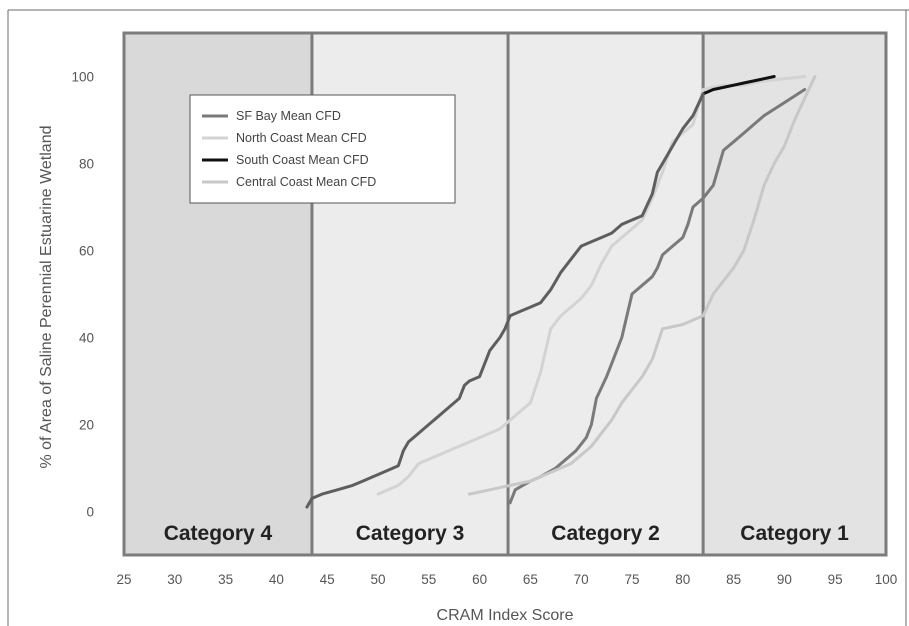 This screenshot has width=909, height=626. Describe the element at coordinates (377, 579) in the screenshot. I see `x-tick-label: 50` at that location.